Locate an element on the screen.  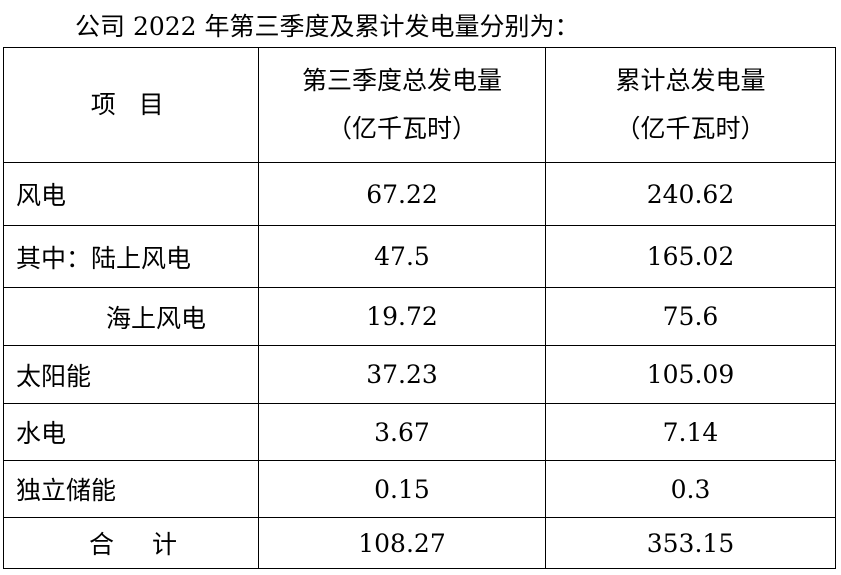
header-cell: 项 目 is located at coordinates (131, 105).